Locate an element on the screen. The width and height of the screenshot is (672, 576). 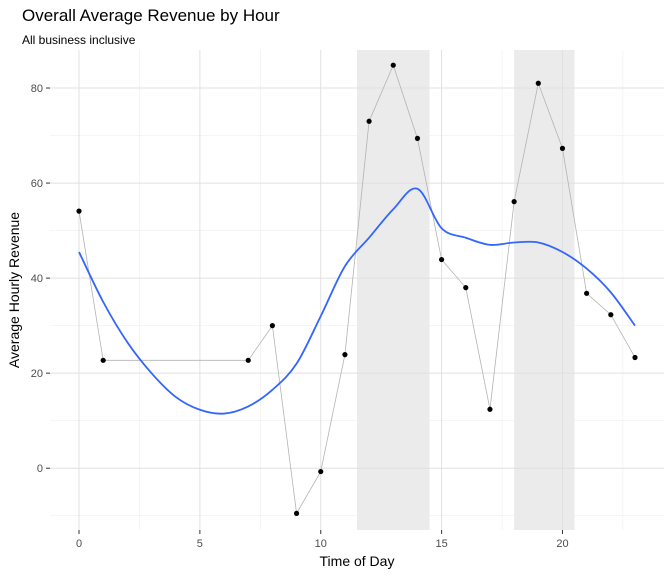
y-tick-label: 80 is located at coordinates (37, 89).